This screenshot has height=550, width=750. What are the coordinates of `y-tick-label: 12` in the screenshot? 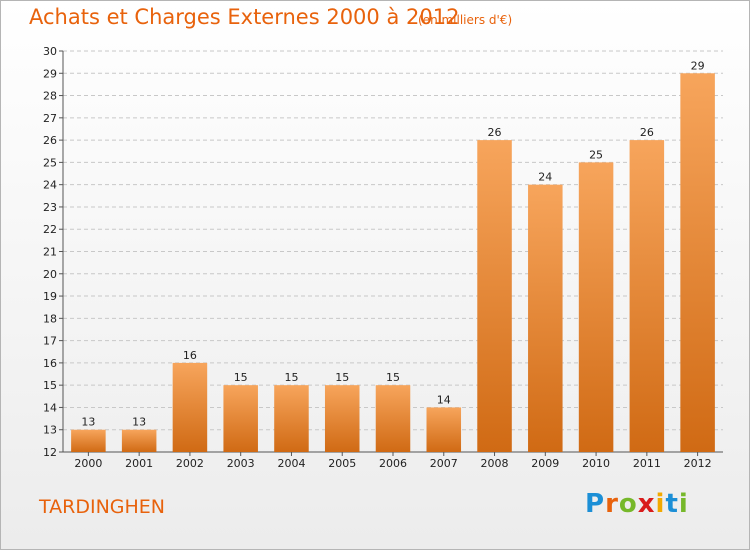 It's located at (50, 452).